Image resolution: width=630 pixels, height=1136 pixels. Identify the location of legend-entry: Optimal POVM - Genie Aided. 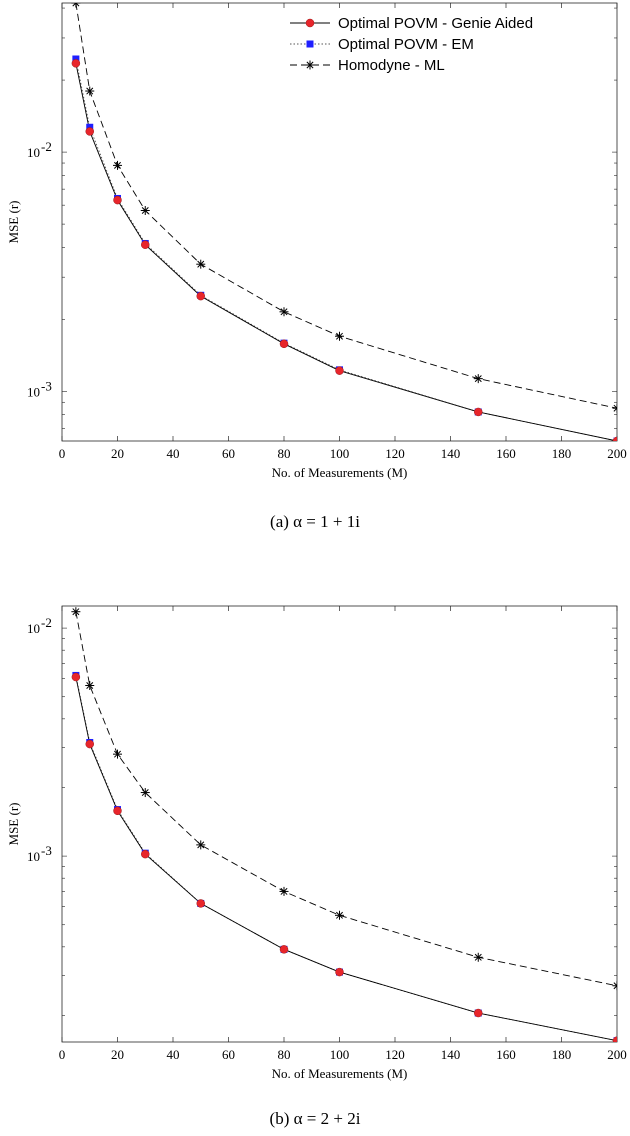
(411, 23).